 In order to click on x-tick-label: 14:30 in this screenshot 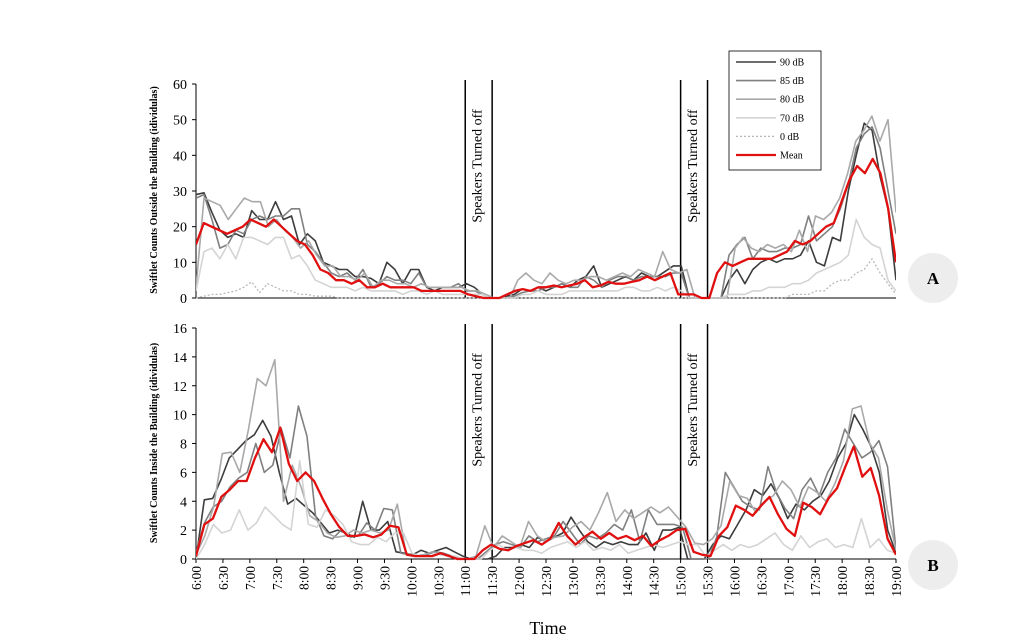, I will do `click(654, 581)`.